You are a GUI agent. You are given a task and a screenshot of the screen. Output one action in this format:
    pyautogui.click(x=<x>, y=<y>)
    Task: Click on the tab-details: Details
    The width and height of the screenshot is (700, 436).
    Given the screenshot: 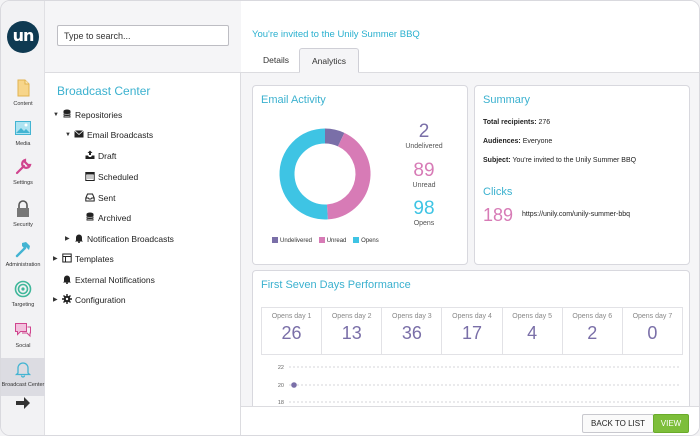 What is the action you would take?
    pyautogui.click(x=276, y=60)
    